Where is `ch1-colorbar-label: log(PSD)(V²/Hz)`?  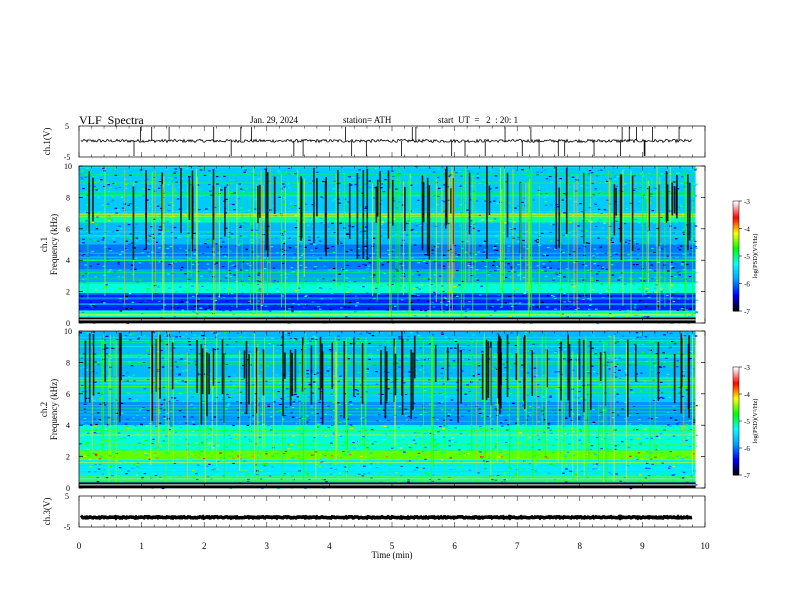 ch1-colorbar-label: log(PSD)(V²/Hz) is located at coordinates (755, 256).